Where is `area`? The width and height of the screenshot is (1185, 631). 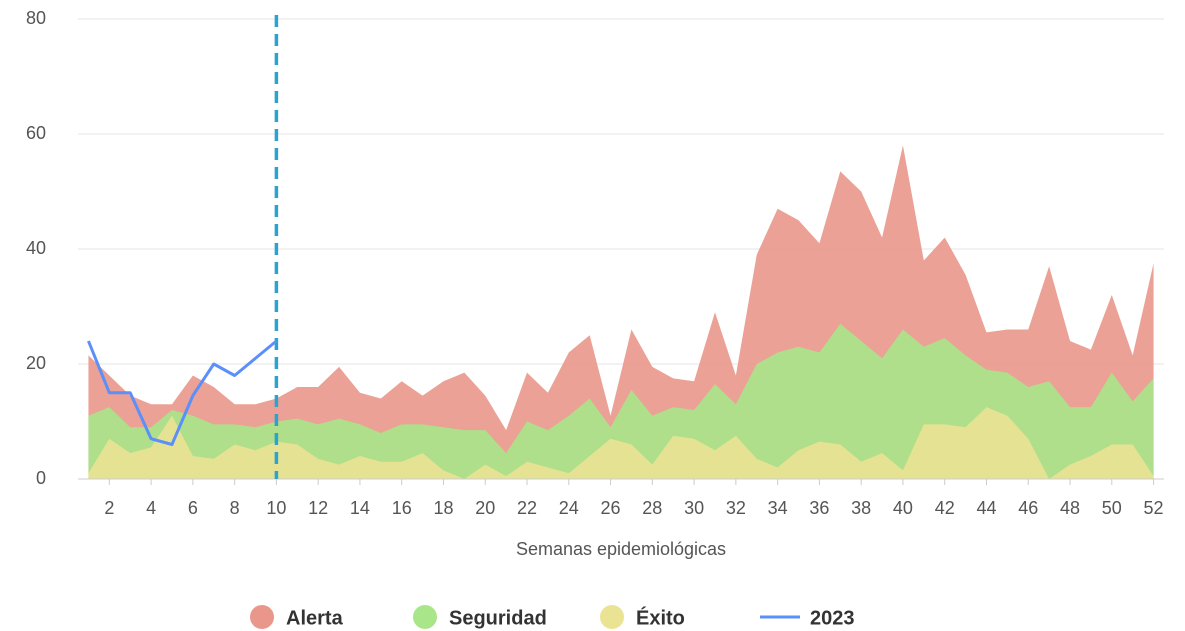 area is located at coordinates (621, 443).